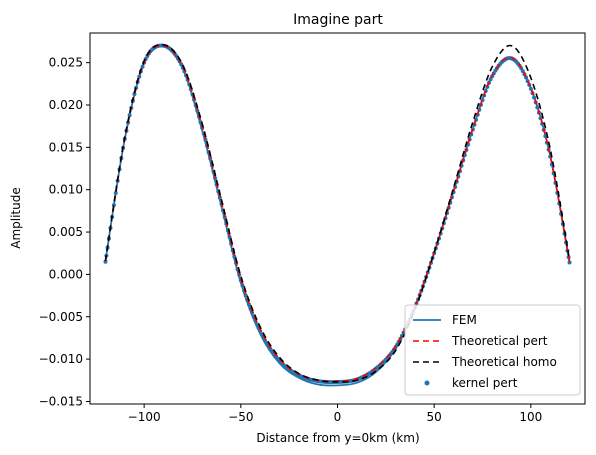 The image size is (596, 455). Describe the element at coordinates (485, 383) in the screenshot. I see `legend-label: kernel pert` at that location.